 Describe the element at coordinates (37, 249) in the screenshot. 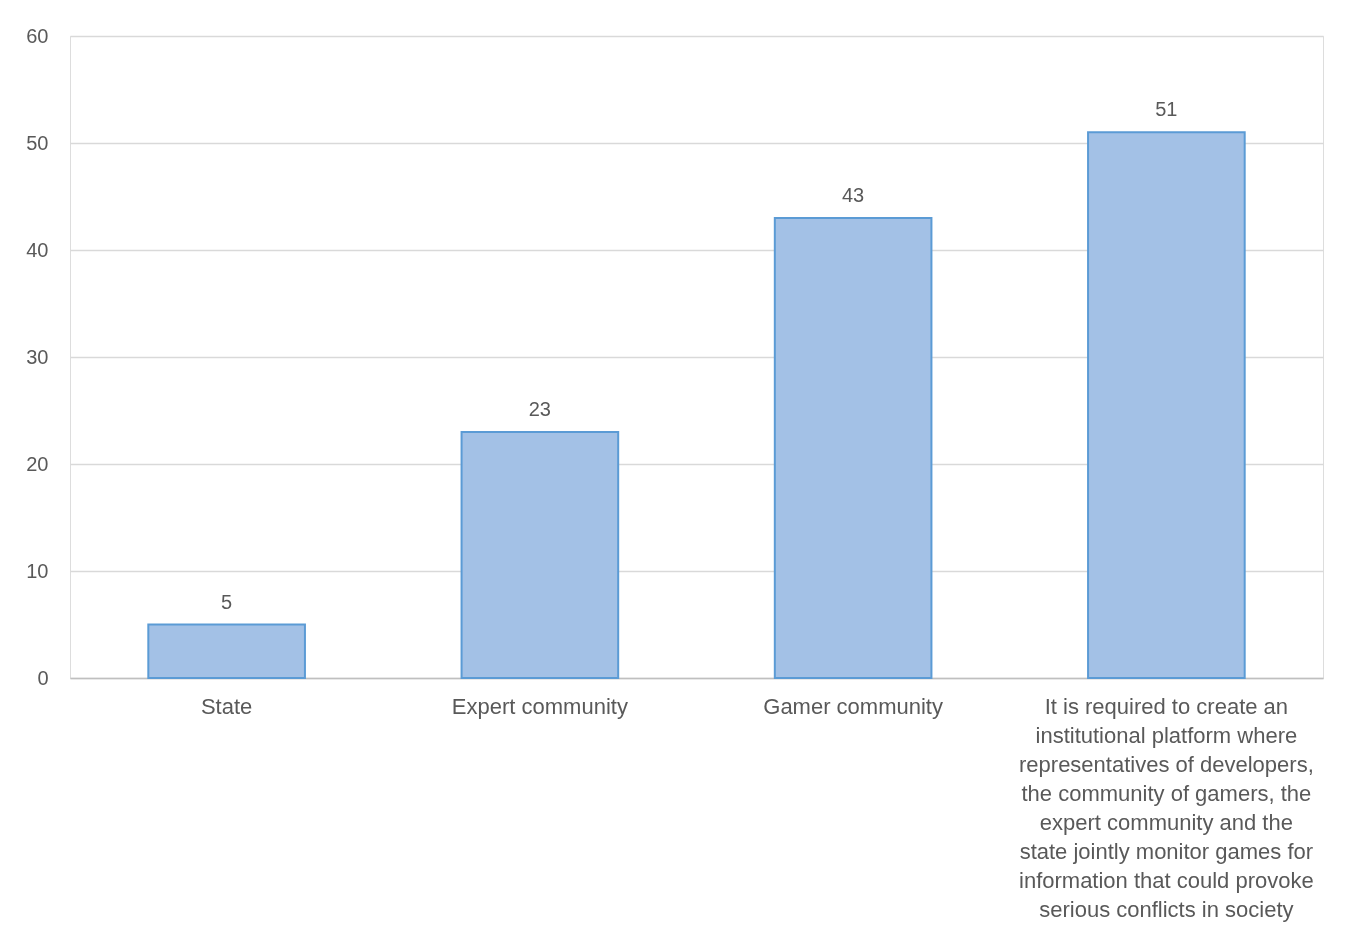

I see `y-tick-label: 40` at that location.